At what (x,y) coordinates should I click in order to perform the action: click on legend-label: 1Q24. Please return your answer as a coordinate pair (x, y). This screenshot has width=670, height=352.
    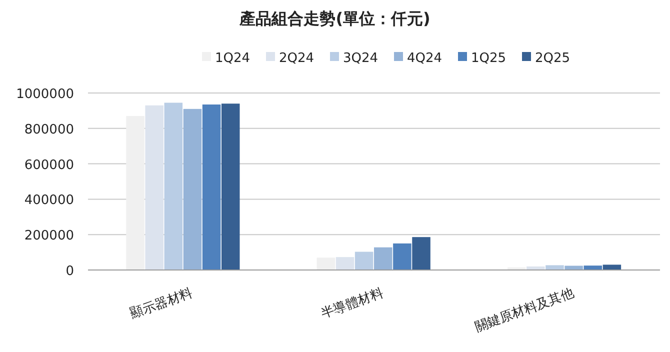
    Looking at the image, I should click on (232, 58).